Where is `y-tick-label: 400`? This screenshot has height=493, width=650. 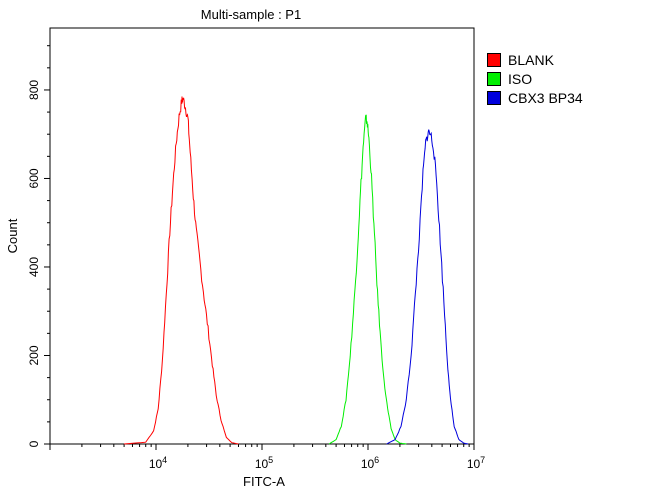
y-tick-label: 400 is located at coordinates (34, 267).